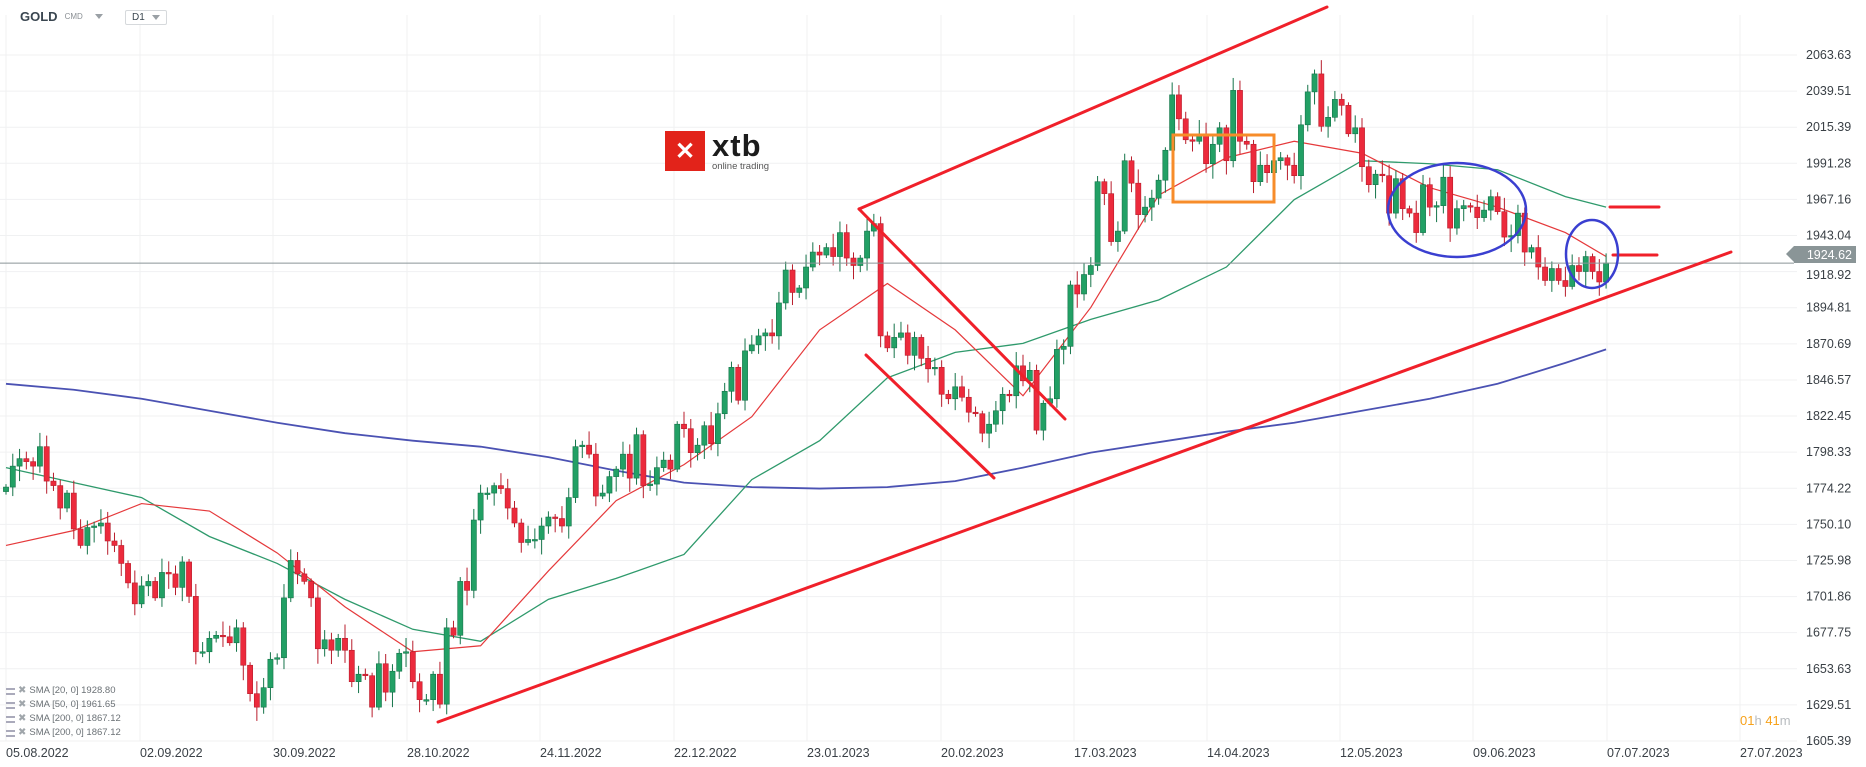 This screenshot has width=1866, height=767. I want to click on legend-item: ✖ SMA [200, 0] 1867.12, so click(63, 719).